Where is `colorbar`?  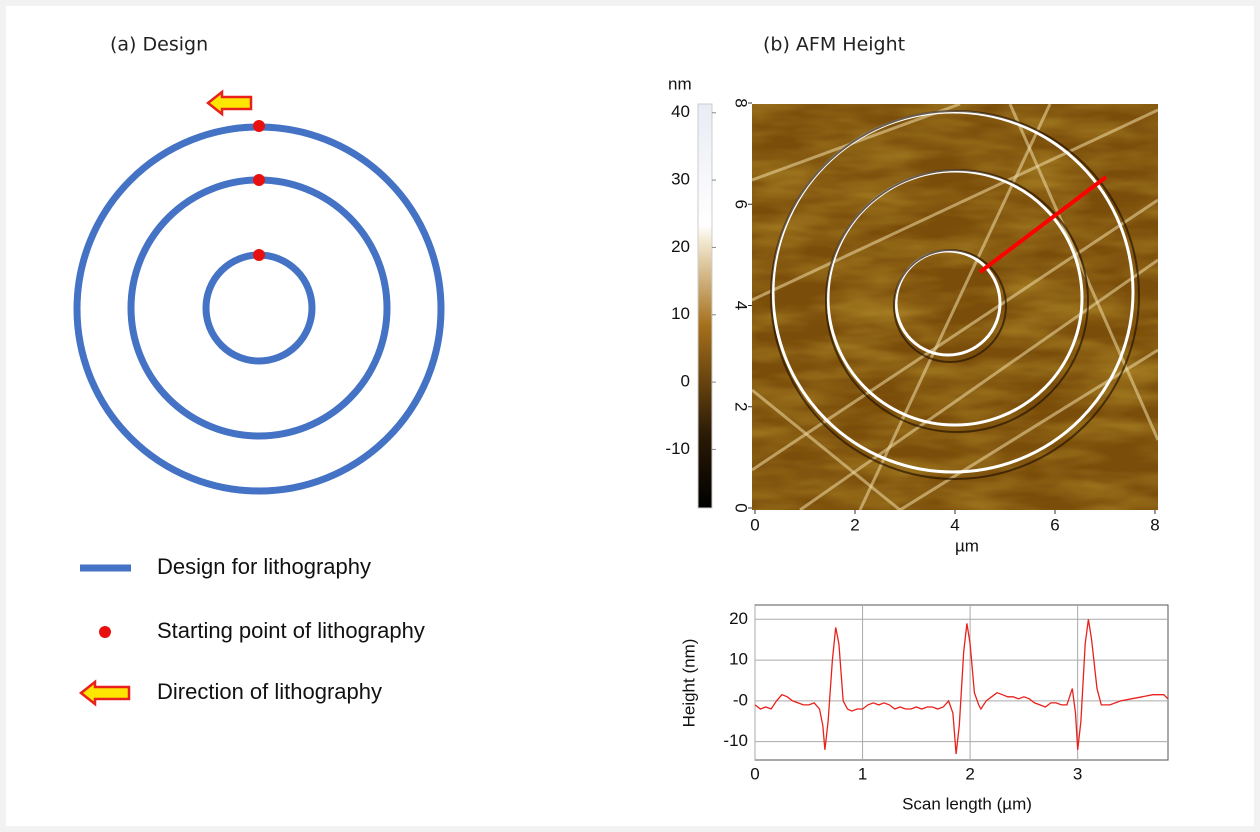 colorbar is located at coordinates (705, 306).